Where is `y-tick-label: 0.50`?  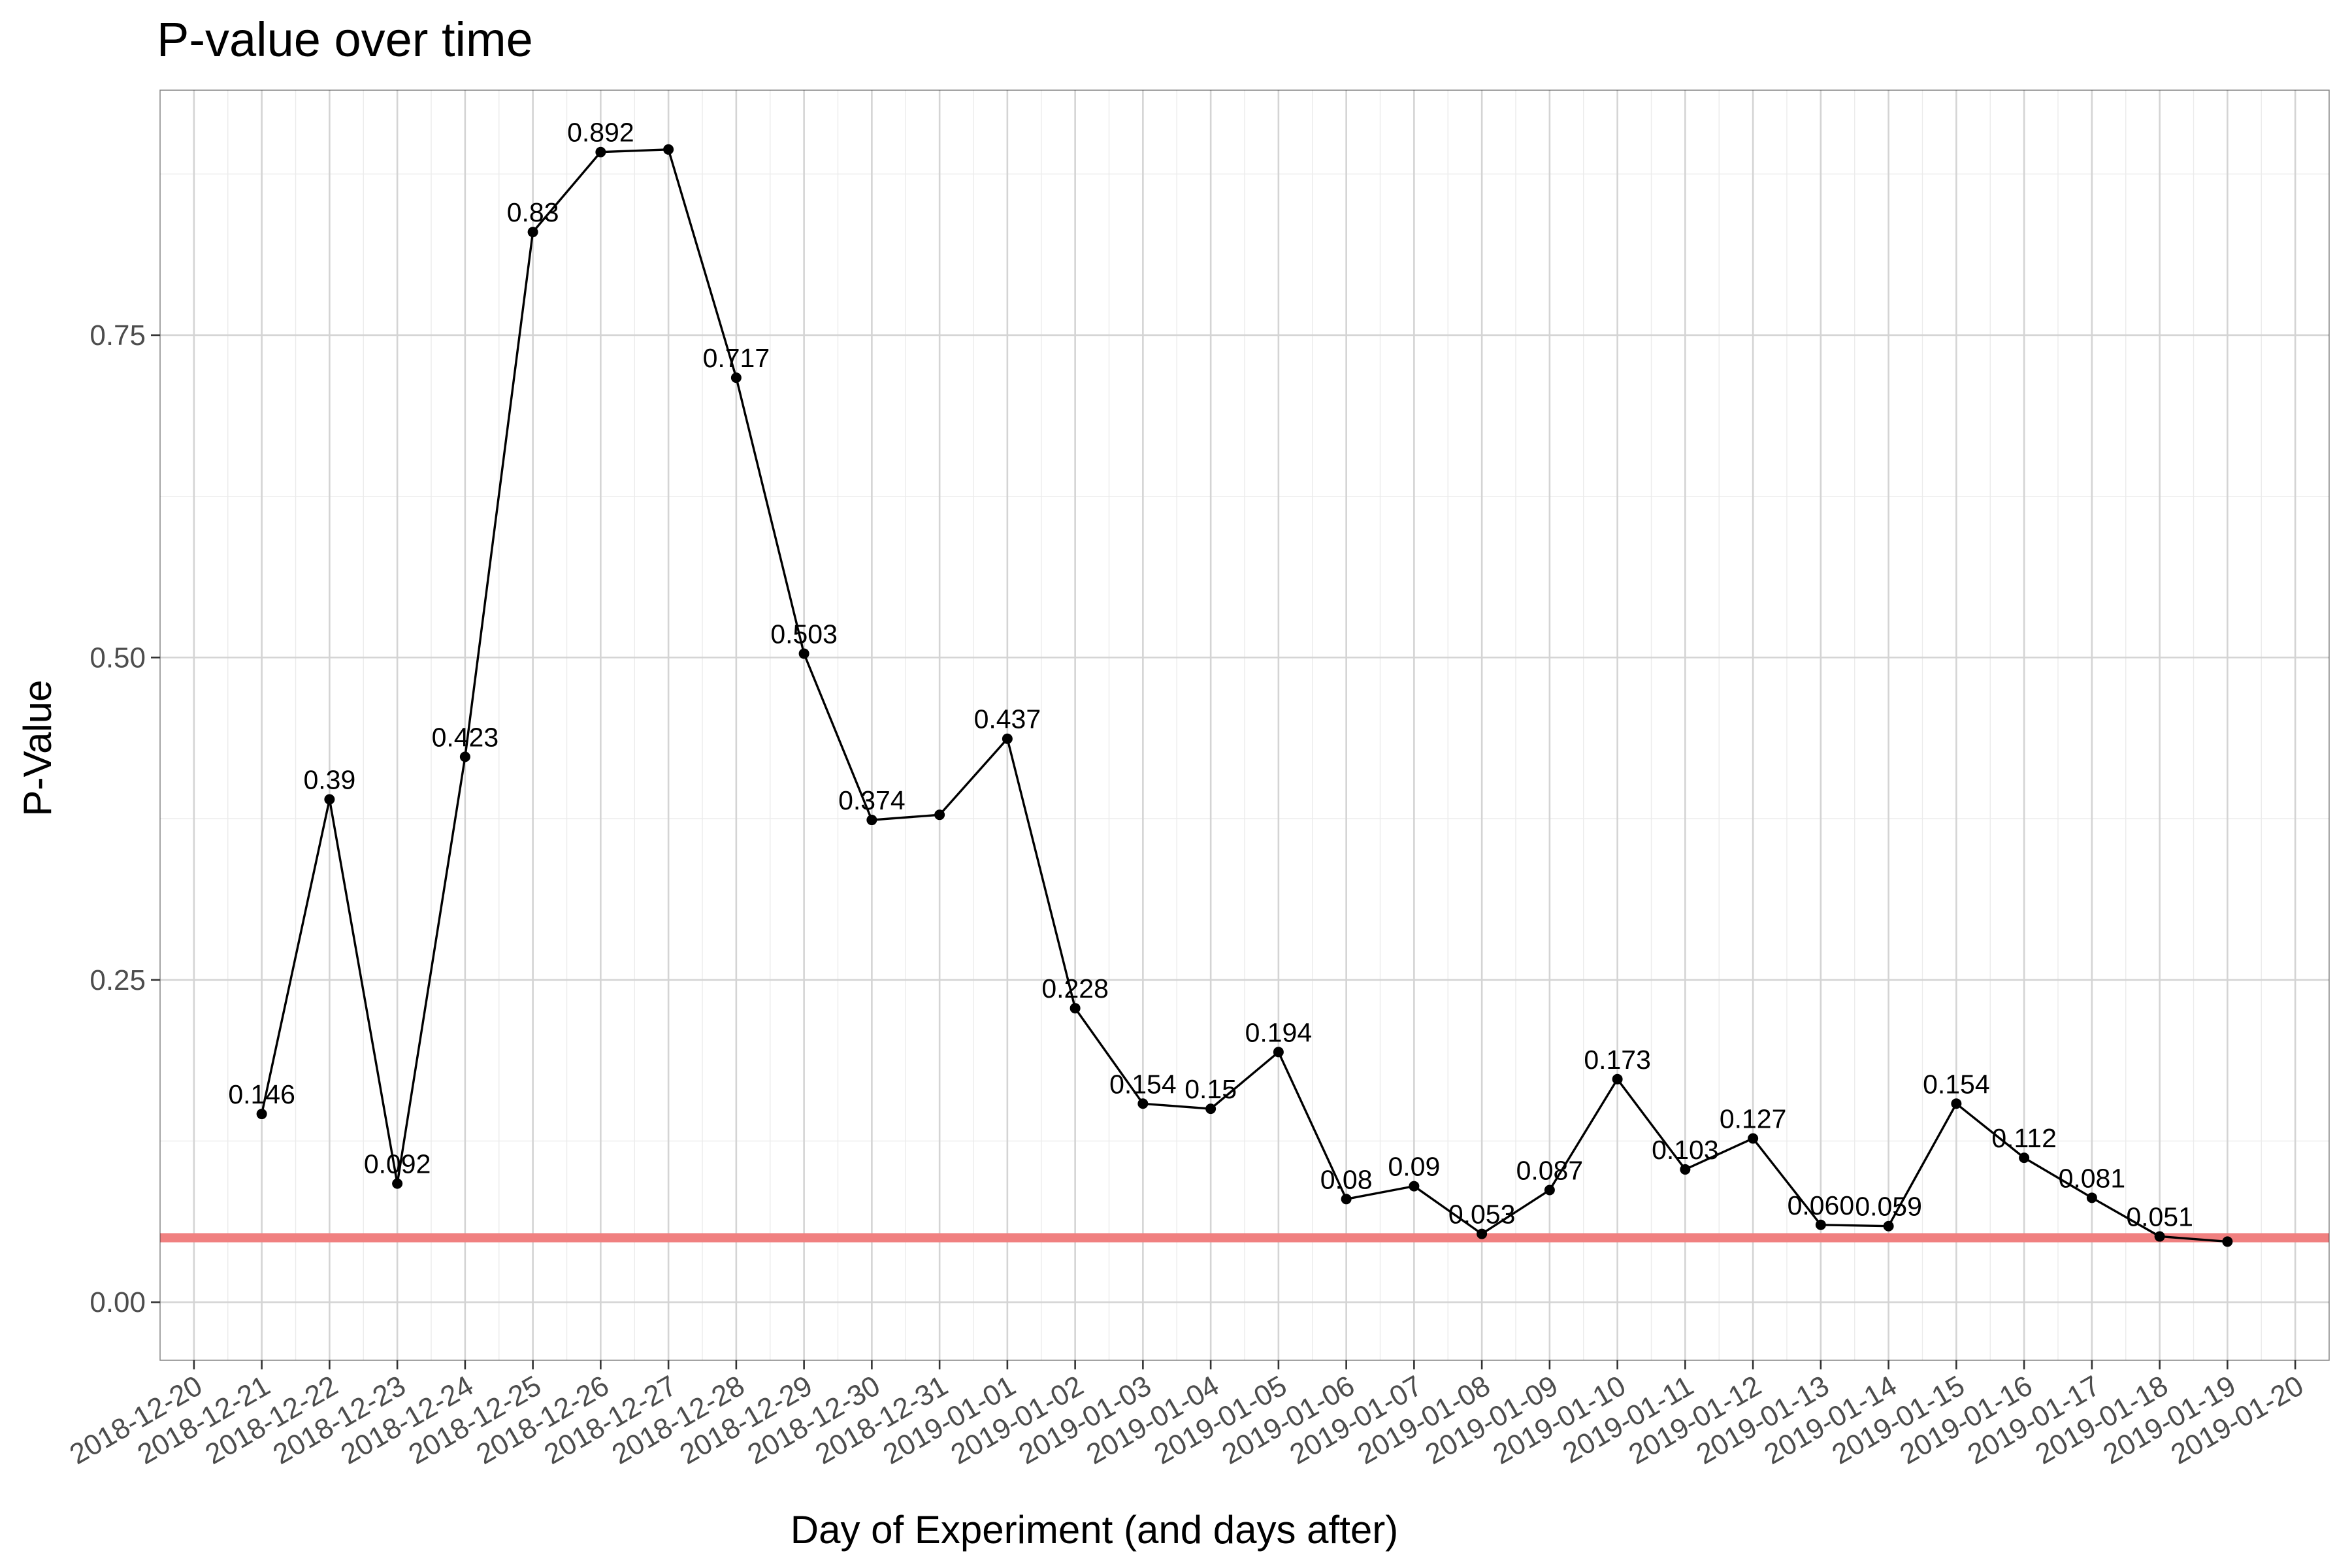
y-tick-label: 0.50 is located at coordinates (118, 658).